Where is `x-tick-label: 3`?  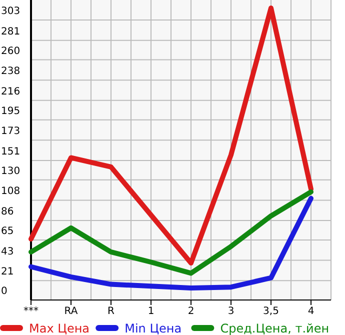
x-tick-label: 3 is located at coordinates (231, 311).